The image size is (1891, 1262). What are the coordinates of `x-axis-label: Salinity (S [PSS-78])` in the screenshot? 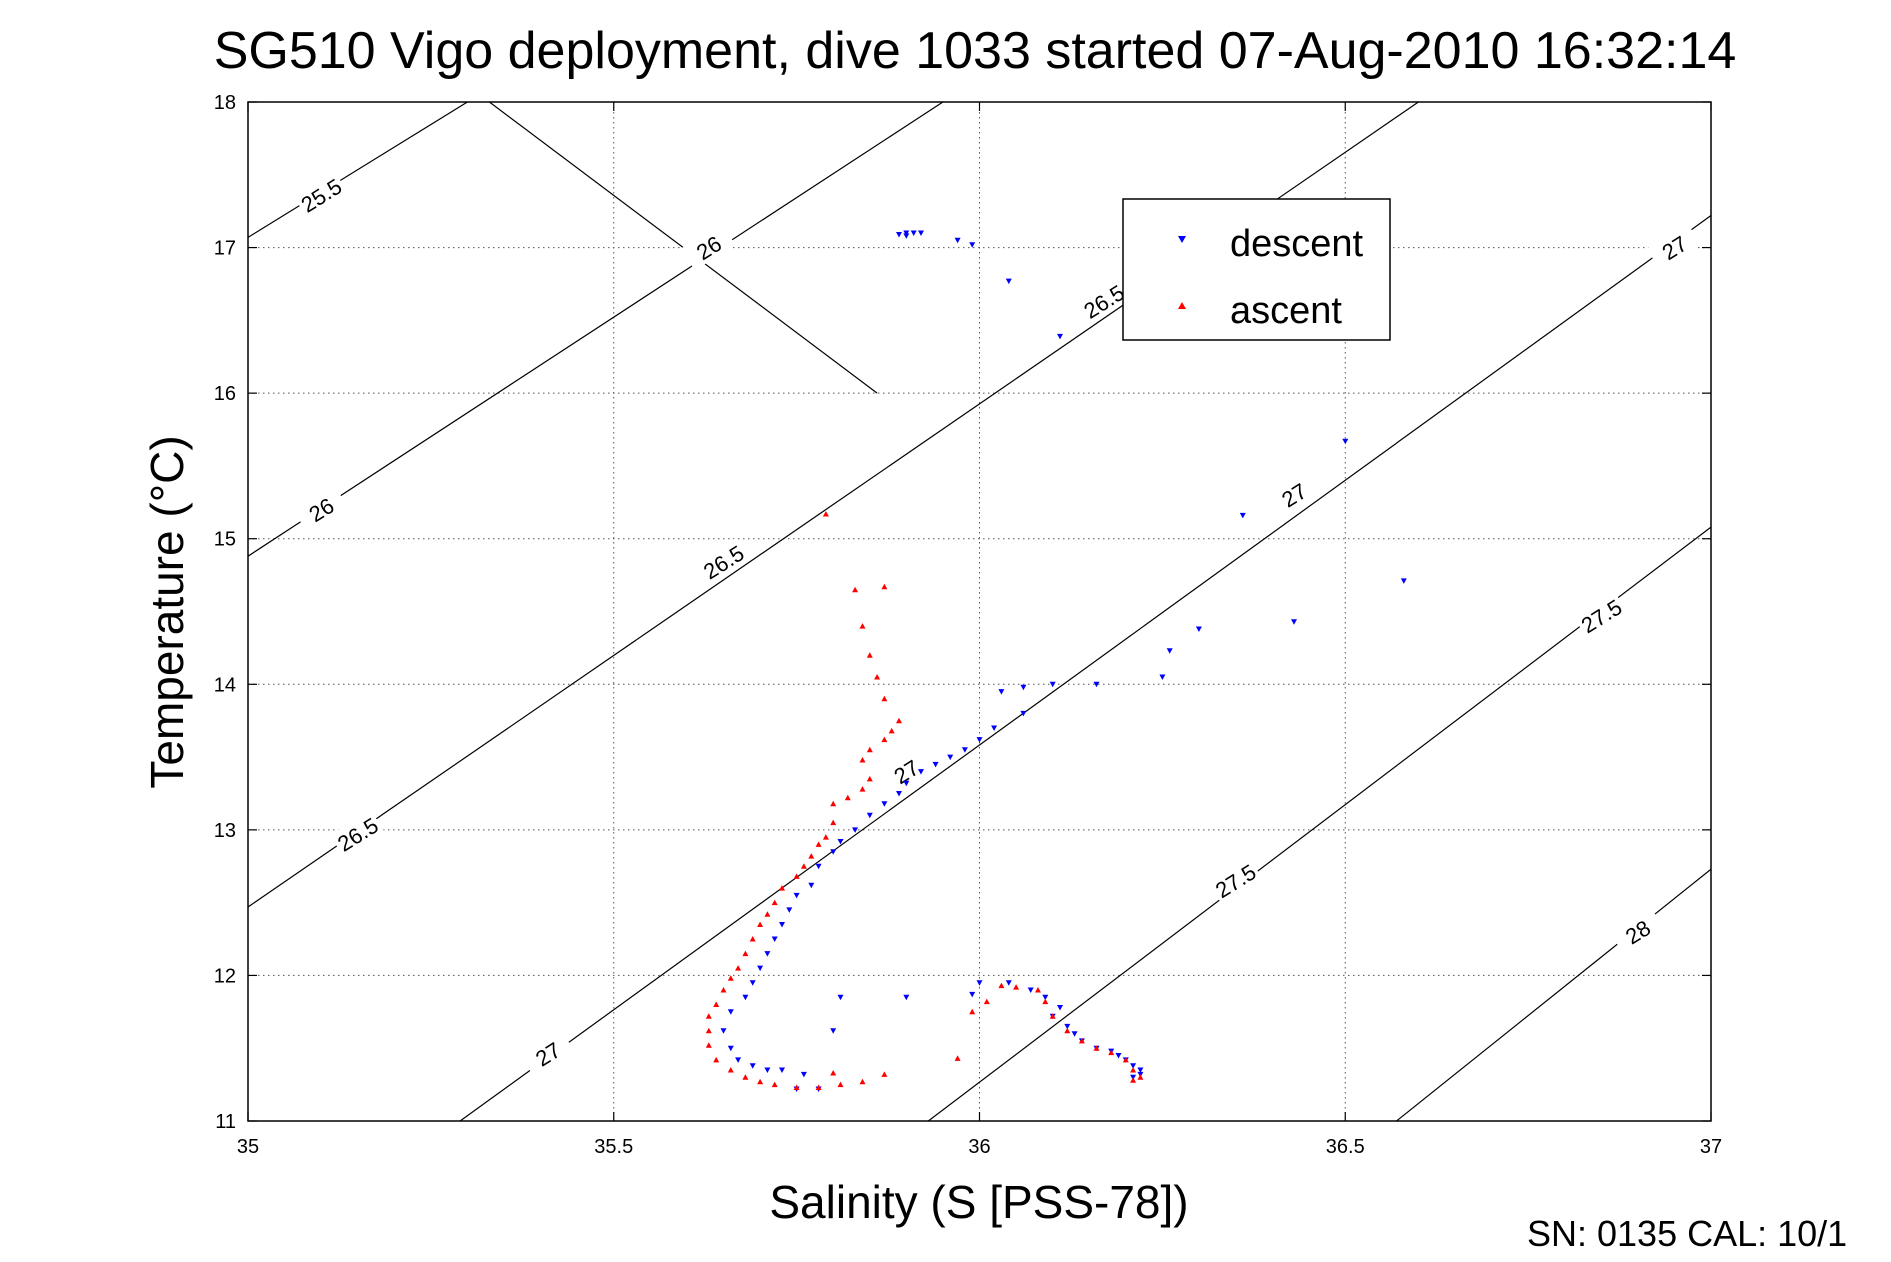 It's located at (978, 1202).